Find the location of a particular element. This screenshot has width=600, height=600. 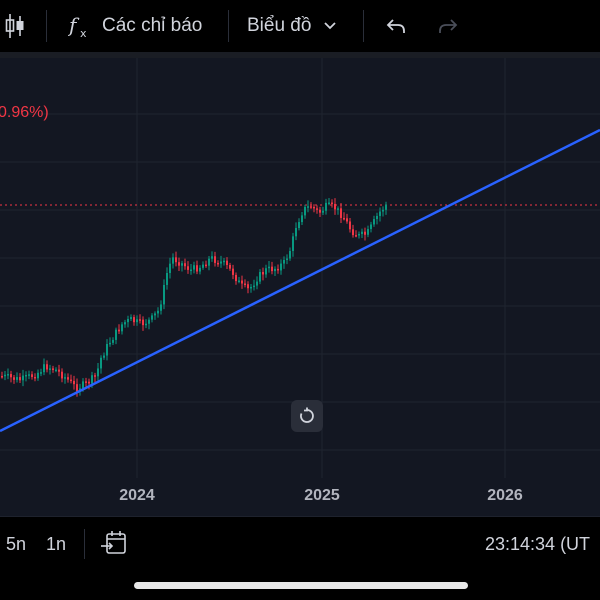

calendar-goto-icon is located at coordinates (113, 542).